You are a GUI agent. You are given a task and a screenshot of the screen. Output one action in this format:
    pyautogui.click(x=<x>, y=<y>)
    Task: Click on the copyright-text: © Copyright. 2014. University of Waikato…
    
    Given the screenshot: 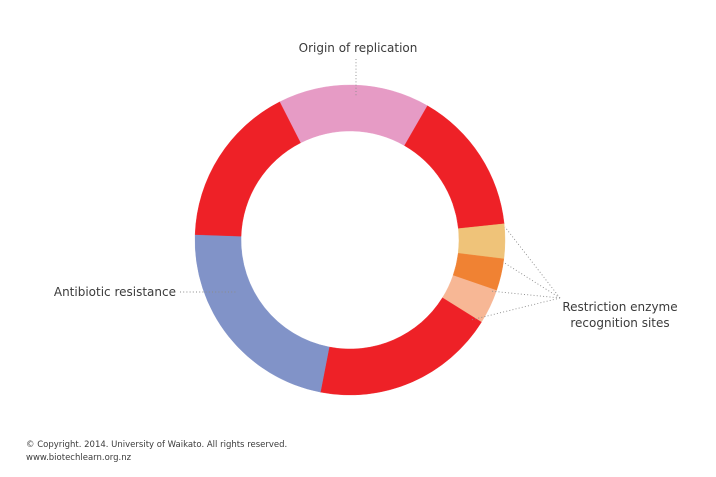 What is the action you would take?
    pyautogui.click(x=156, y=445)
    